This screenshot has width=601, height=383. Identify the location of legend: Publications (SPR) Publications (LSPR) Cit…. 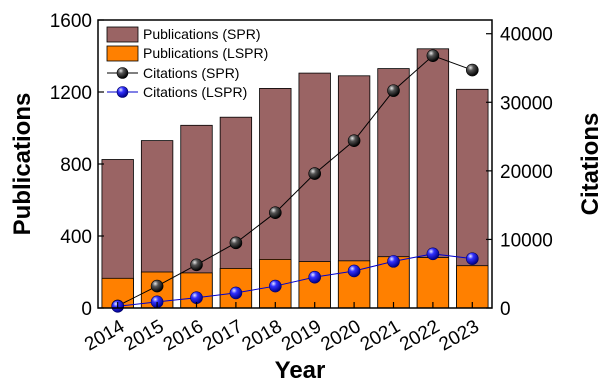
(187, 63).